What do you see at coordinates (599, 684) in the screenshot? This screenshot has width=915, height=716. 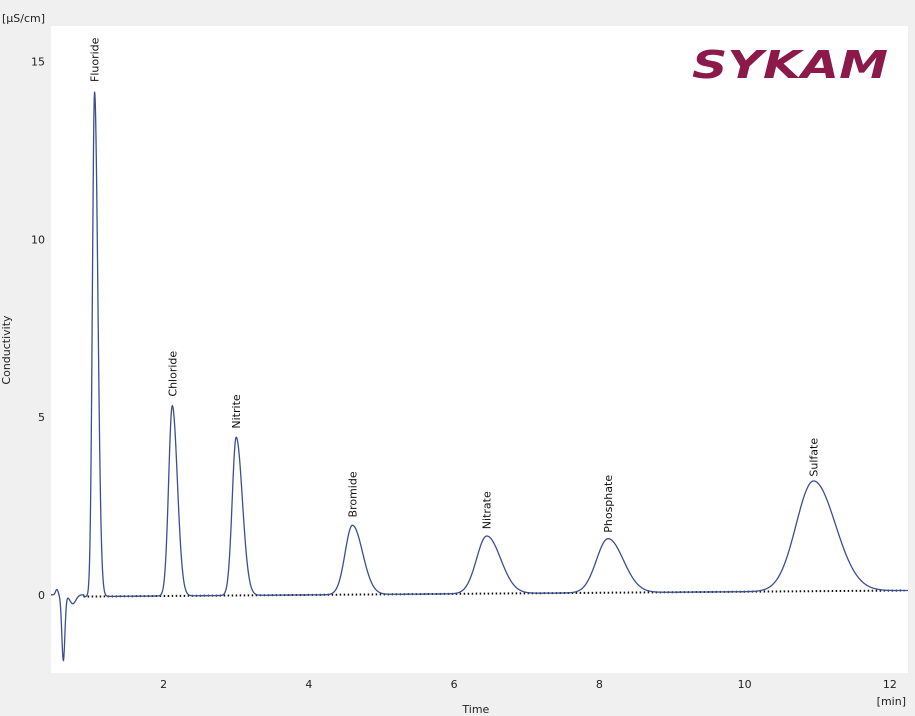 I see `x-tick-label: 8` at bounding box center [599, 684].